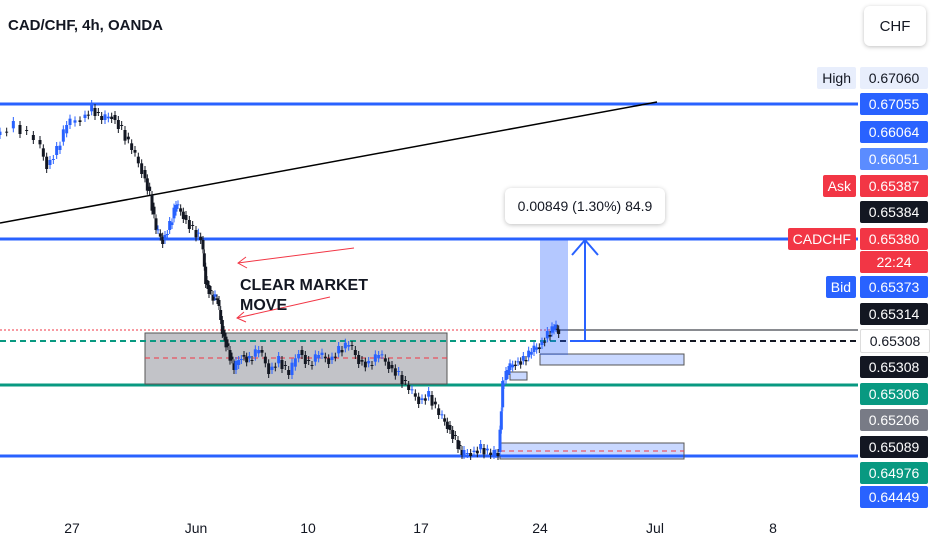 This screenshot has height=550, width=932. What do you see at coordinates (304, 285) in the screenshot?
I see `annotation-line-1: CLEAR MARKET` at bounding box center [304, 285].